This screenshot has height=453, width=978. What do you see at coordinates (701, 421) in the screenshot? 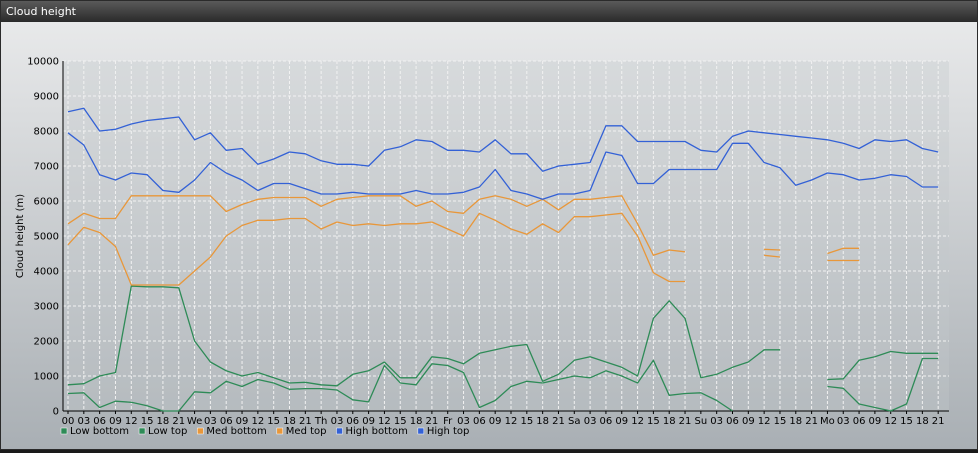
I see `x-tick-label: Su` at bounding box center [701, 421].